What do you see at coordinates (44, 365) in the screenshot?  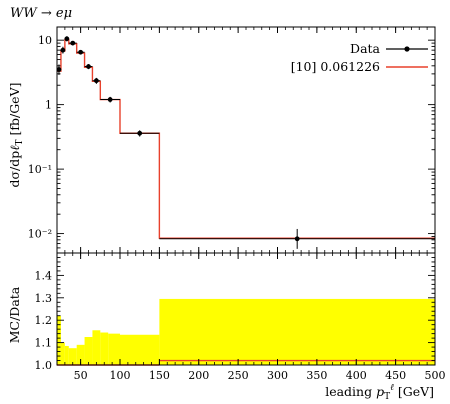 I see `ratio-y-tick-label-0: 1.0` at bounding box center [44, 365].